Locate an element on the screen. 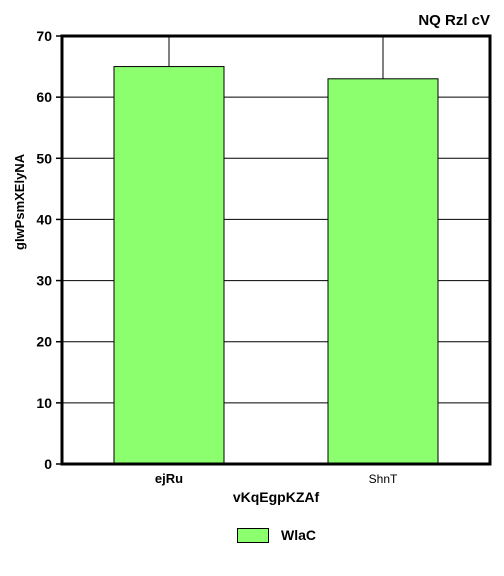 This screenshot has height=576, width=504. legend: WlaC is located at coordinates (276, 535).